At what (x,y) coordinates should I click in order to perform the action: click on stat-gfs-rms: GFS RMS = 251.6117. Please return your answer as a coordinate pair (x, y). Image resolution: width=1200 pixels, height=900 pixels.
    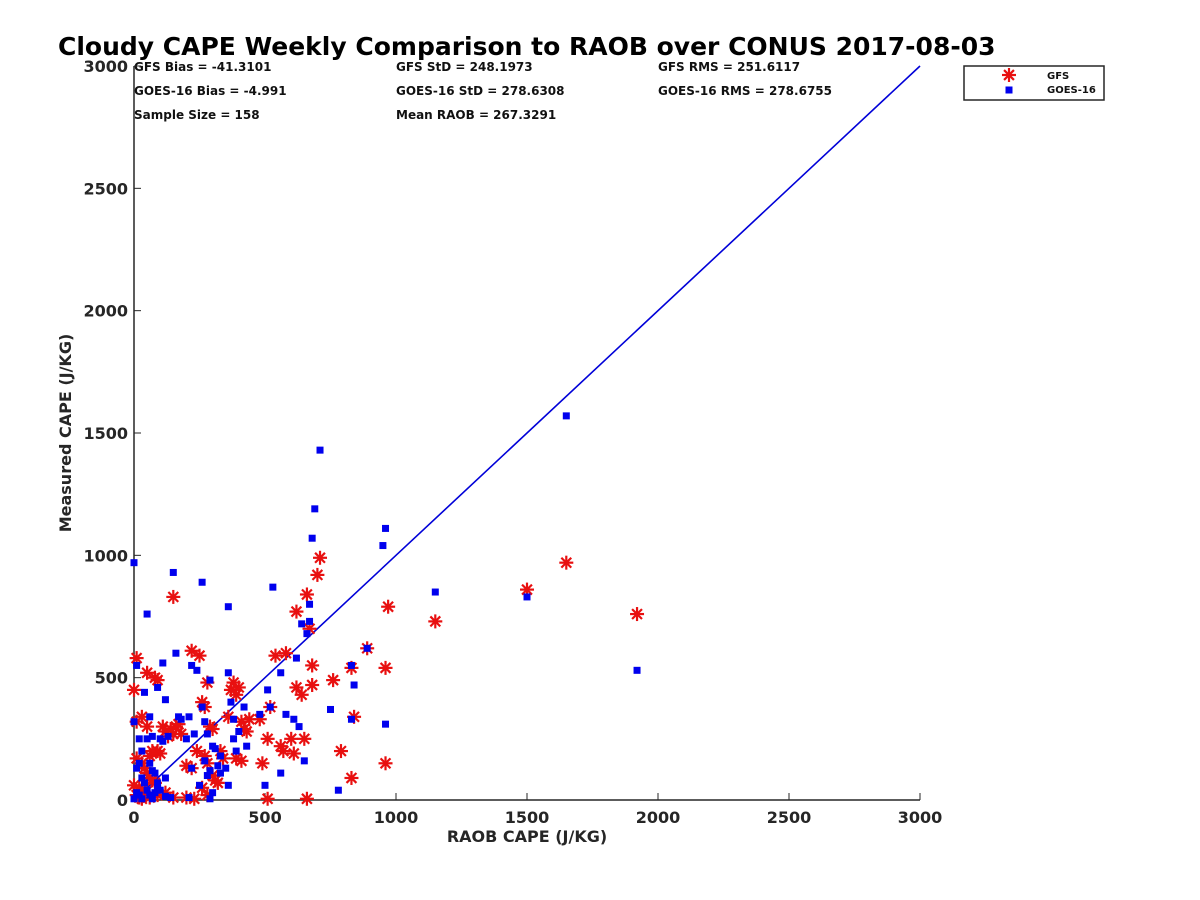
    Looking at the image, I should click on (729, 67).